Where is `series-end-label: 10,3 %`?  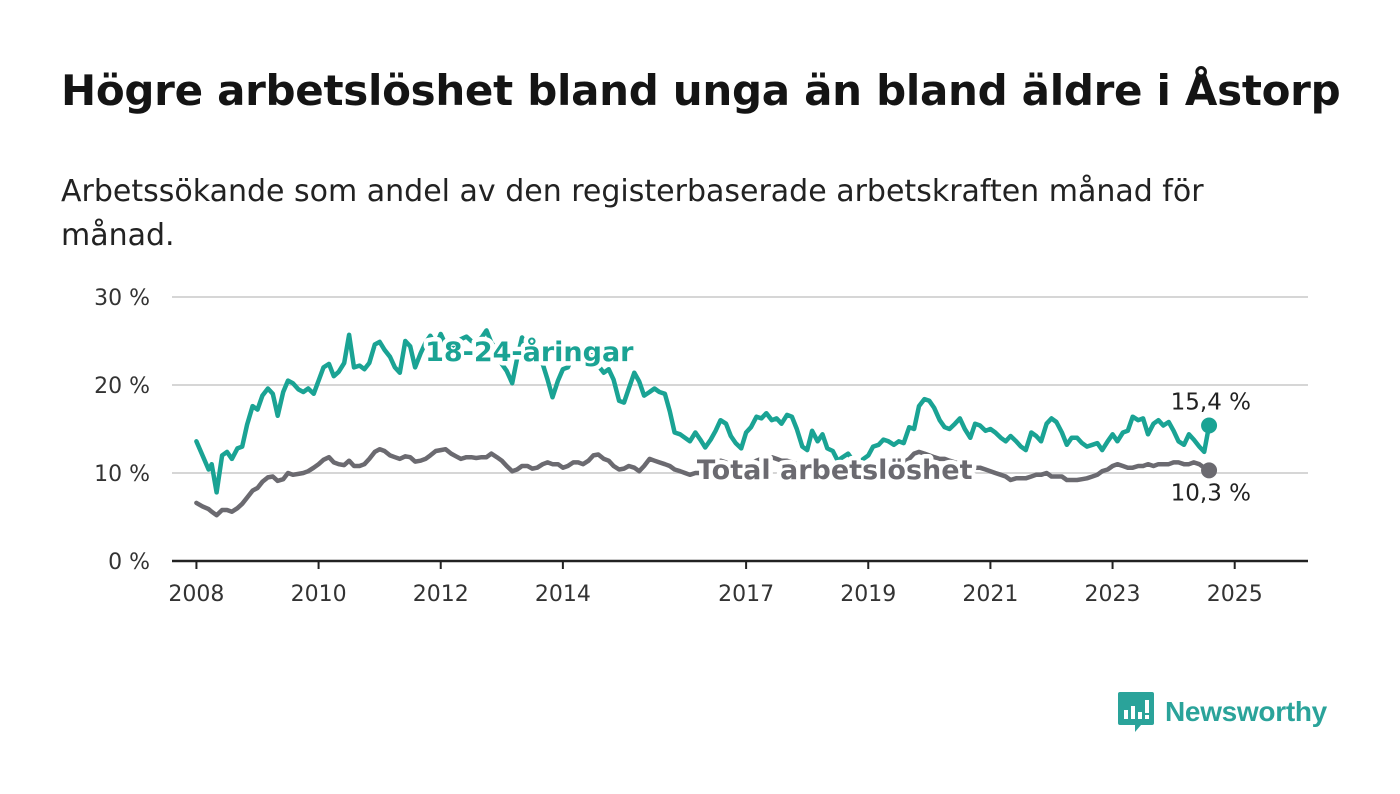
series-end-label: 10,3 % is located at coordinates (1211, 493).